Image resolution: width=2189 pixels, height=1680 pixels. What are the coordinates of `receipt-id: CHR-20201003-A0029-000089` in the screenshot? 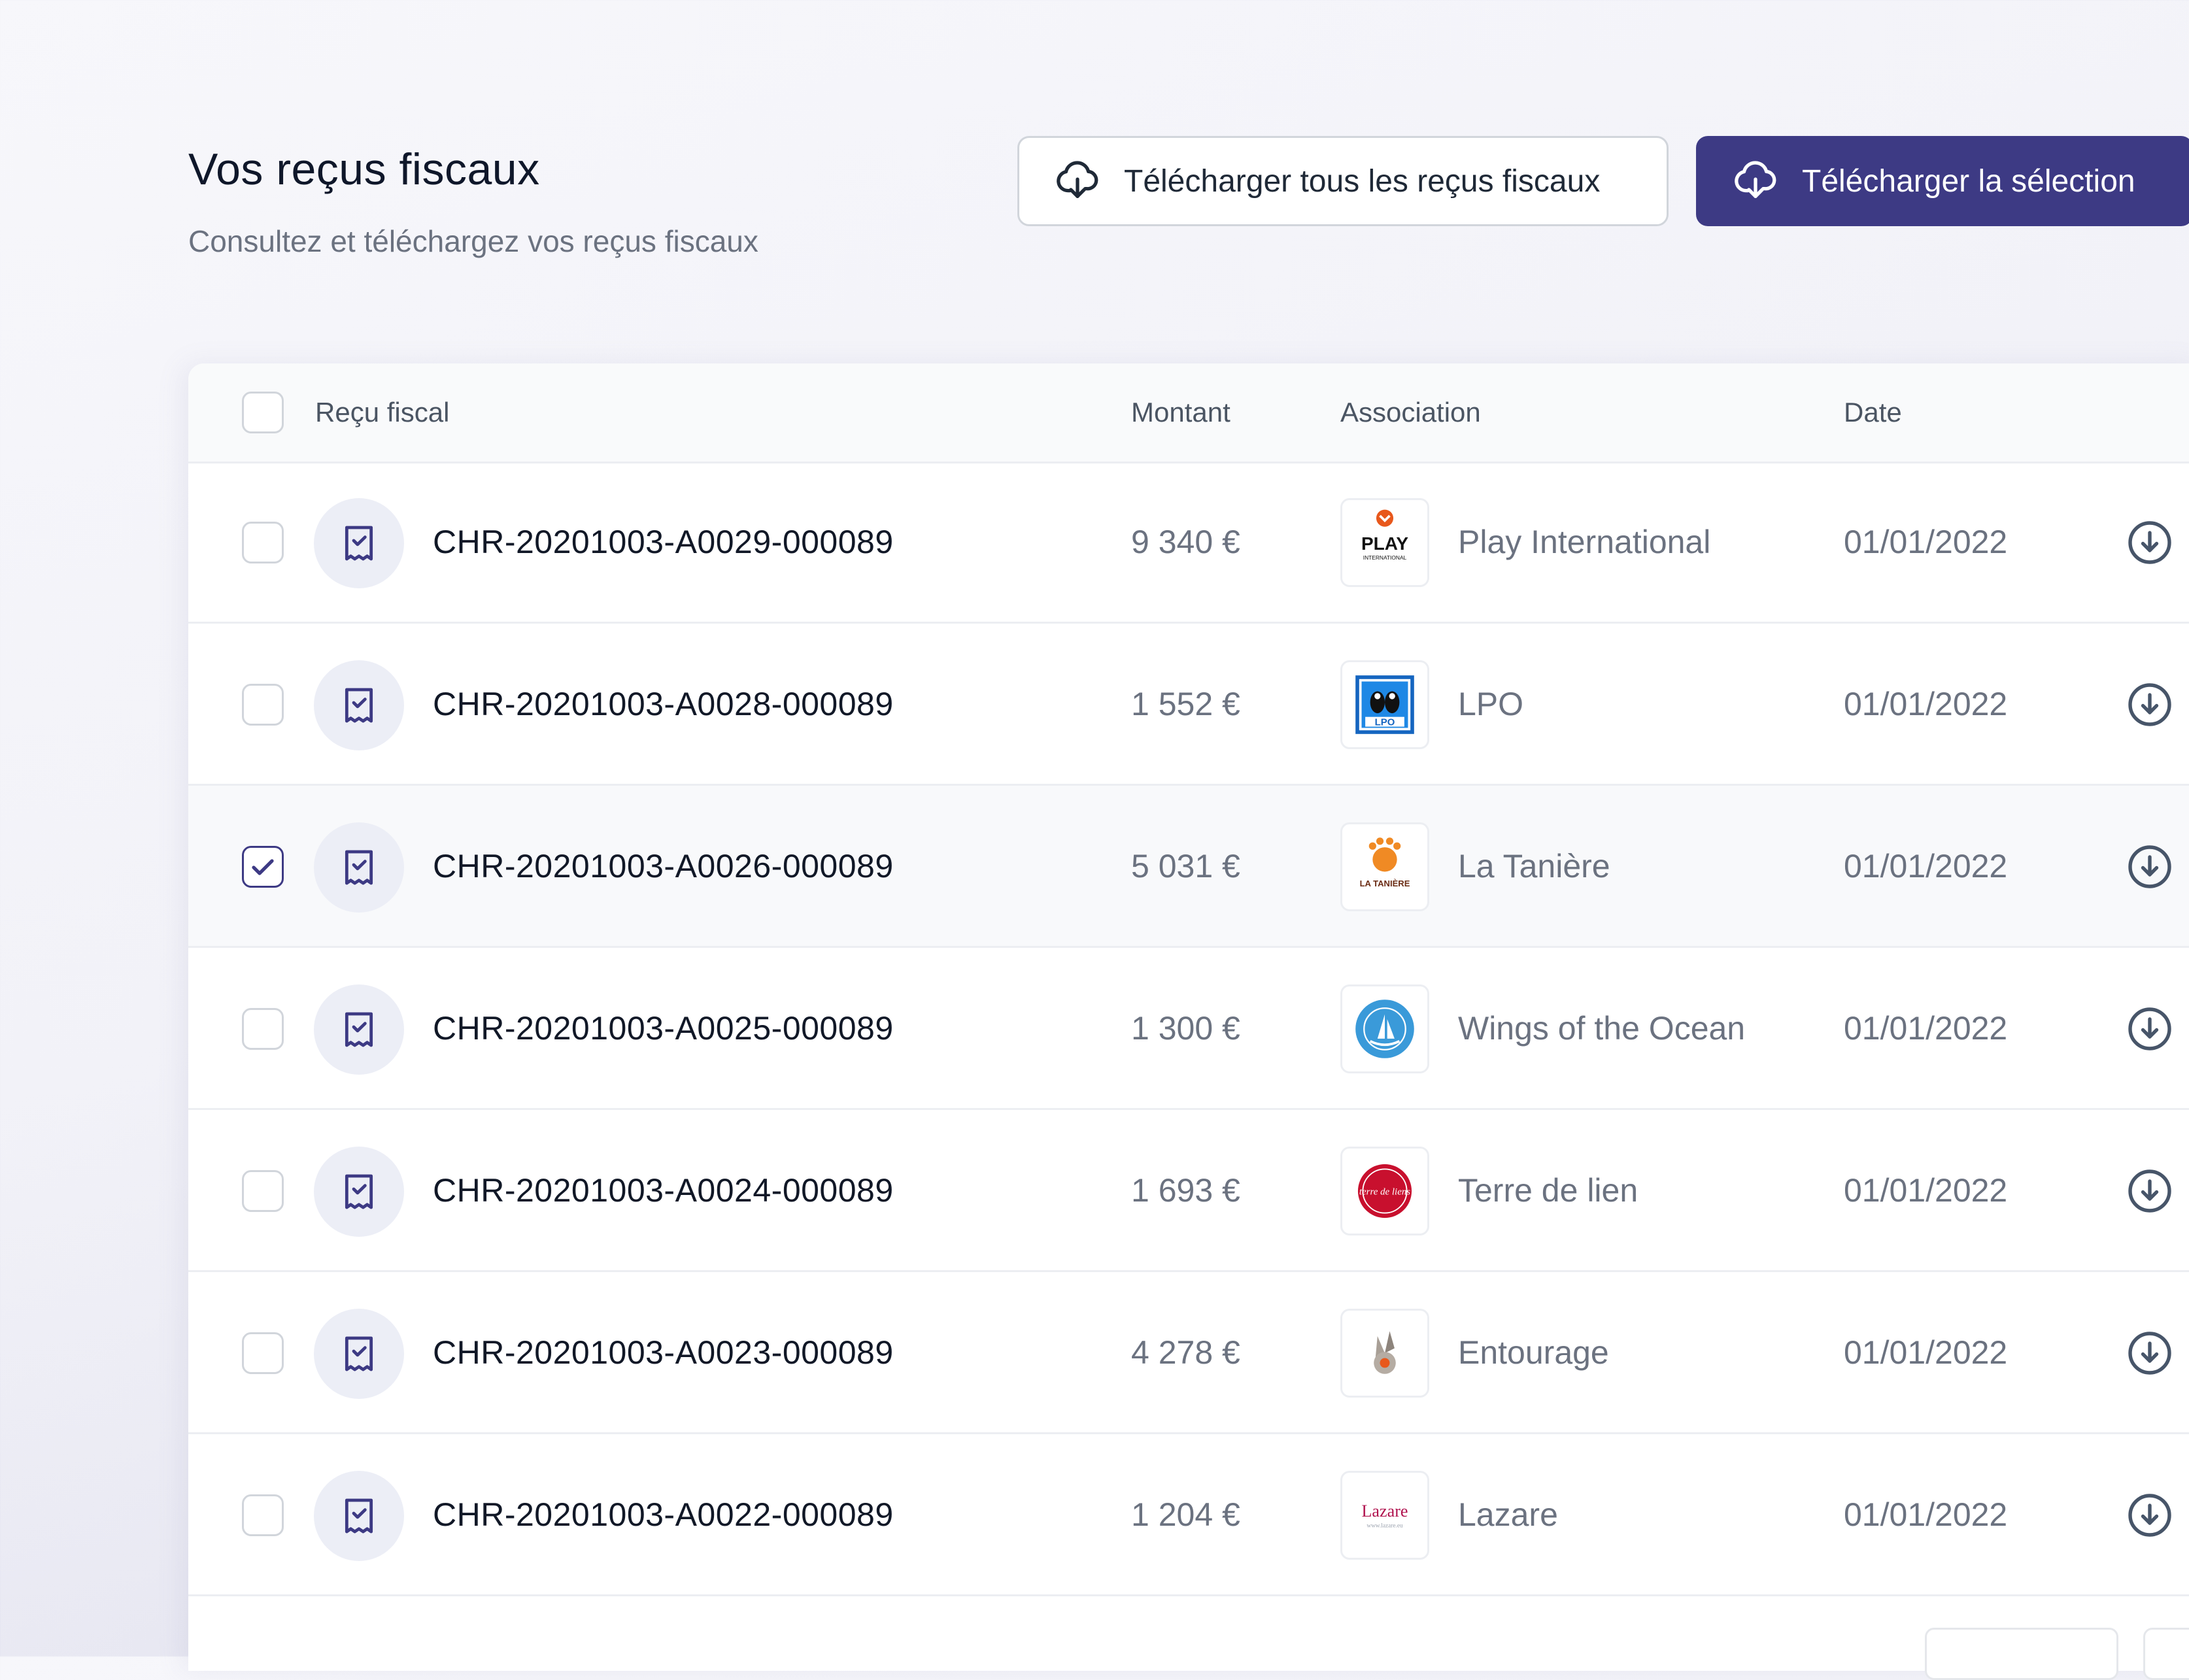 It's located at (663, 541).